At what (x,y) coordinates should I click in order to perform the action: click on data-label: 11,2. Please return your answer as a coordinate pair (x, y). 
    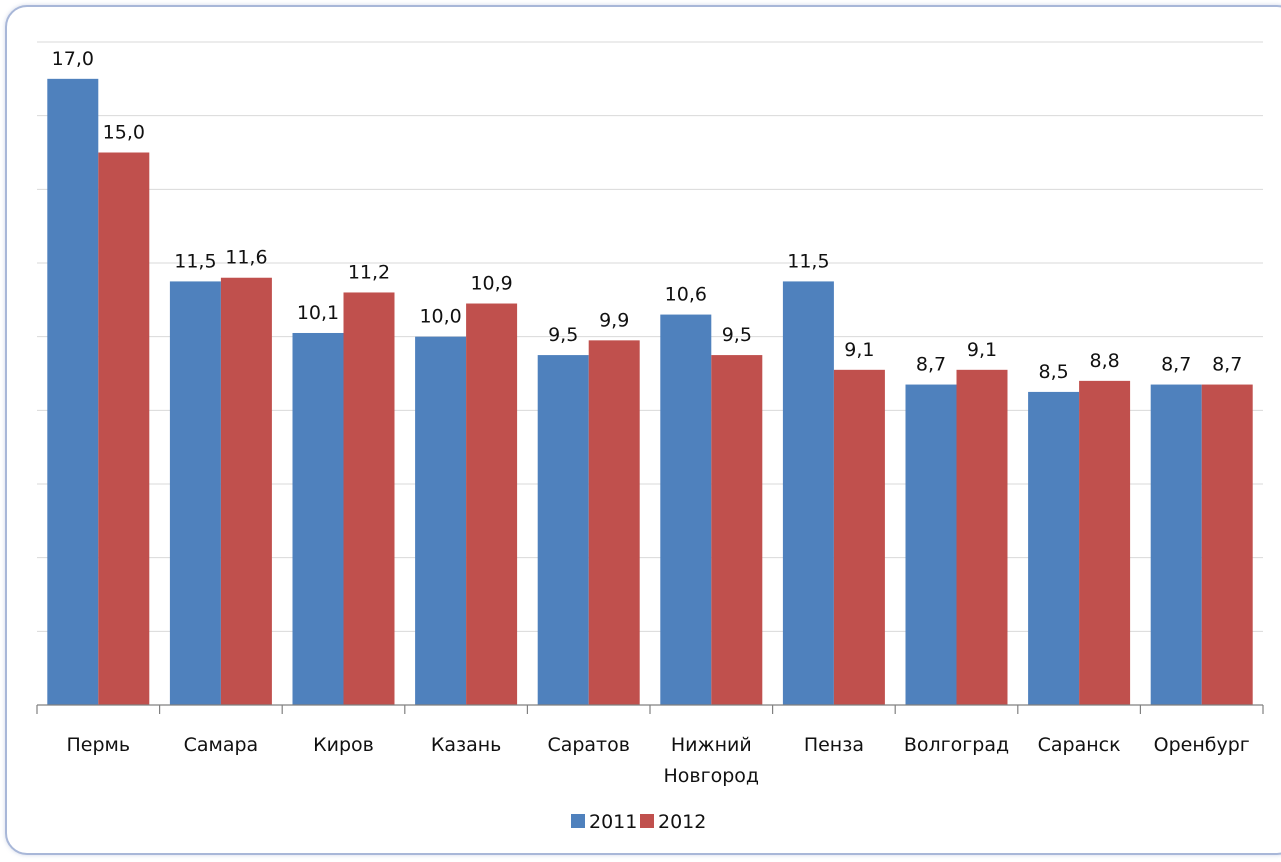
    Looking at the image, I should click on (369, 272).